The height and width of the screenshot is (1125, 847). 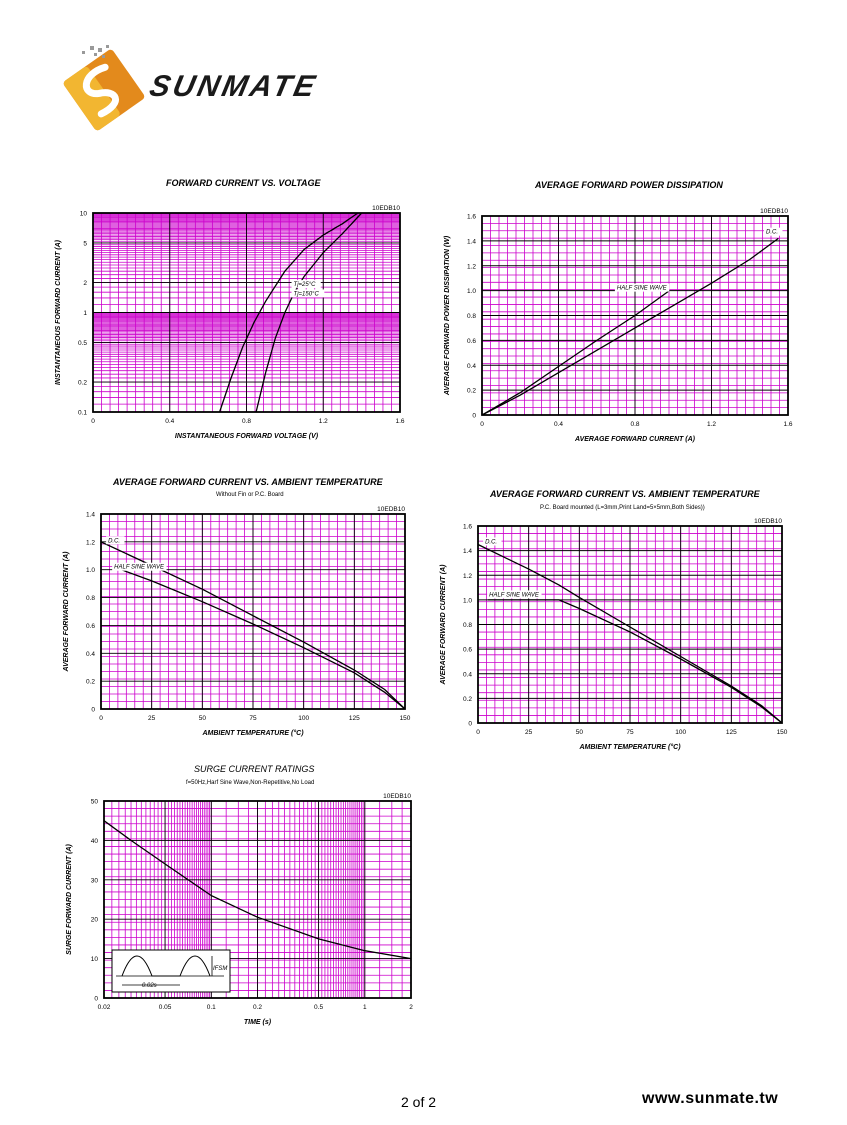 What do you see at coordinates (69, 898) in the screenshot?
I see `y-axis-label: SURGE FORWARD CURRENT (A)` at bounding box center [69, 898].